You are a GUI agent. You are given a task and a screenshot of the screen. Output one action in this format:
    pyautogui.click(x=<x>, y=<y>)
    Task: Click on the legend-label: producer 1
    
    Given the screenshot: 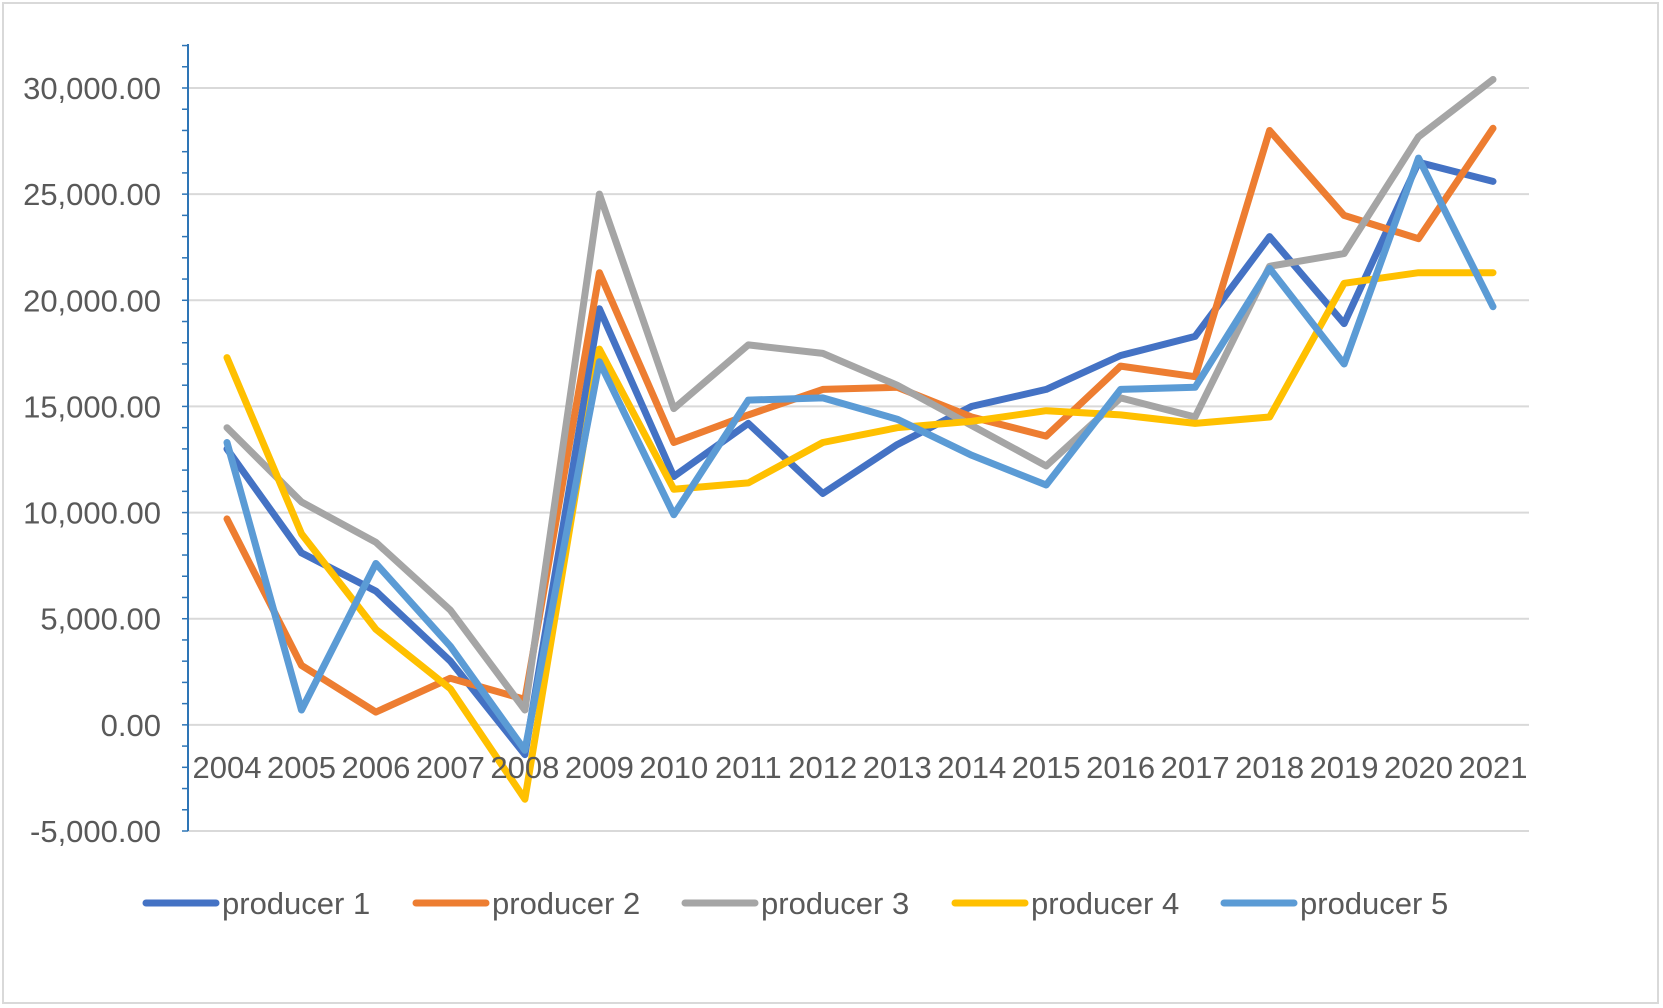 What is the action you would take?
    pyautogui.click(x=296, y=903)
    